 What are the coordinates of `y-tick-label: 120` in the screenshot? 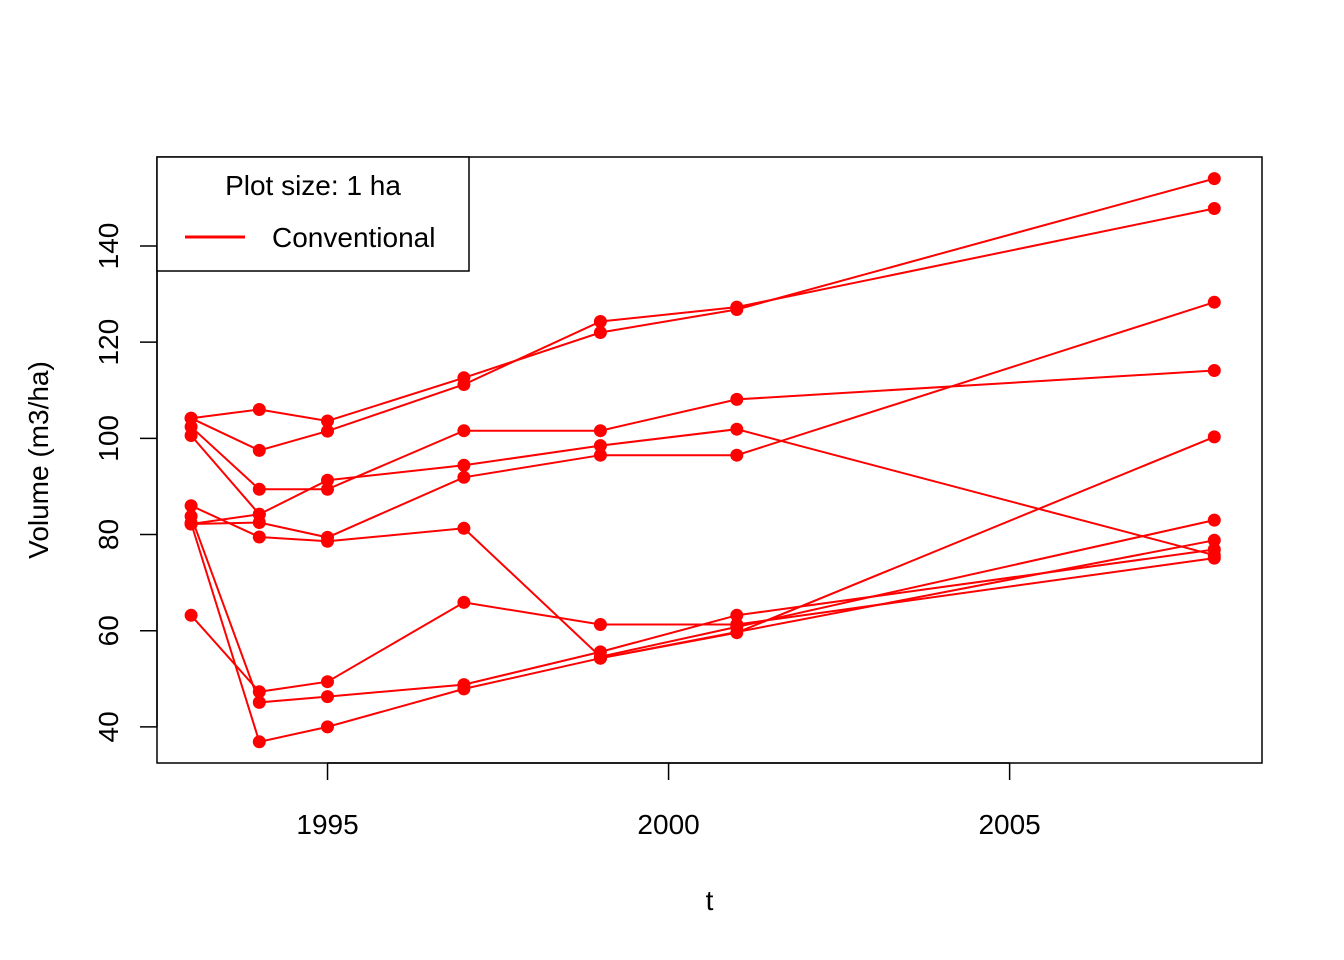 It's located at (108, 342).